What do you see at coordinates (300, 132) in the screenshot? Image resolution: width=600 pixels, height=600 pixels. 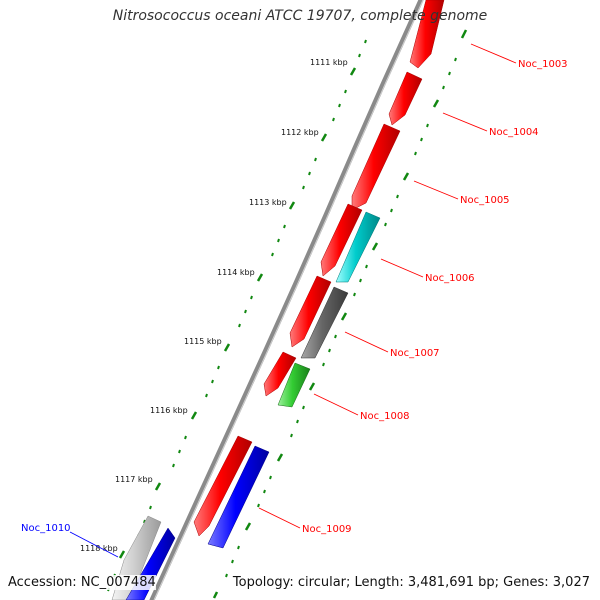 I see `kbp-label: 1112 kbp` at bounding box center [300, 132].